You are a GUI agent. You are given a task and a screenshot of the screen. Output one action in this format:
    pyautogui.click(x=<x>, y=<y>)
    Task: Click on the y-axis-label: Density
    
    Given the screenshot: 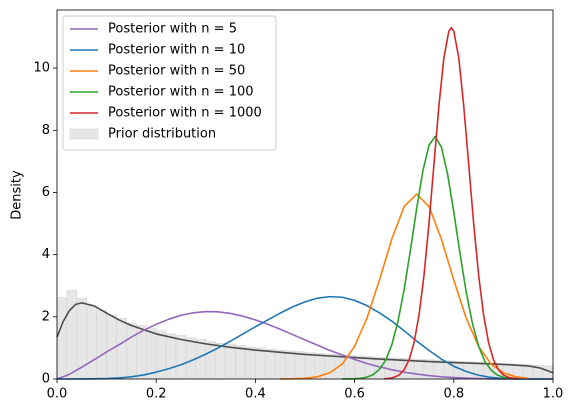 What is the action you would take?
    pyautogui.click(x=17, y=195)
    